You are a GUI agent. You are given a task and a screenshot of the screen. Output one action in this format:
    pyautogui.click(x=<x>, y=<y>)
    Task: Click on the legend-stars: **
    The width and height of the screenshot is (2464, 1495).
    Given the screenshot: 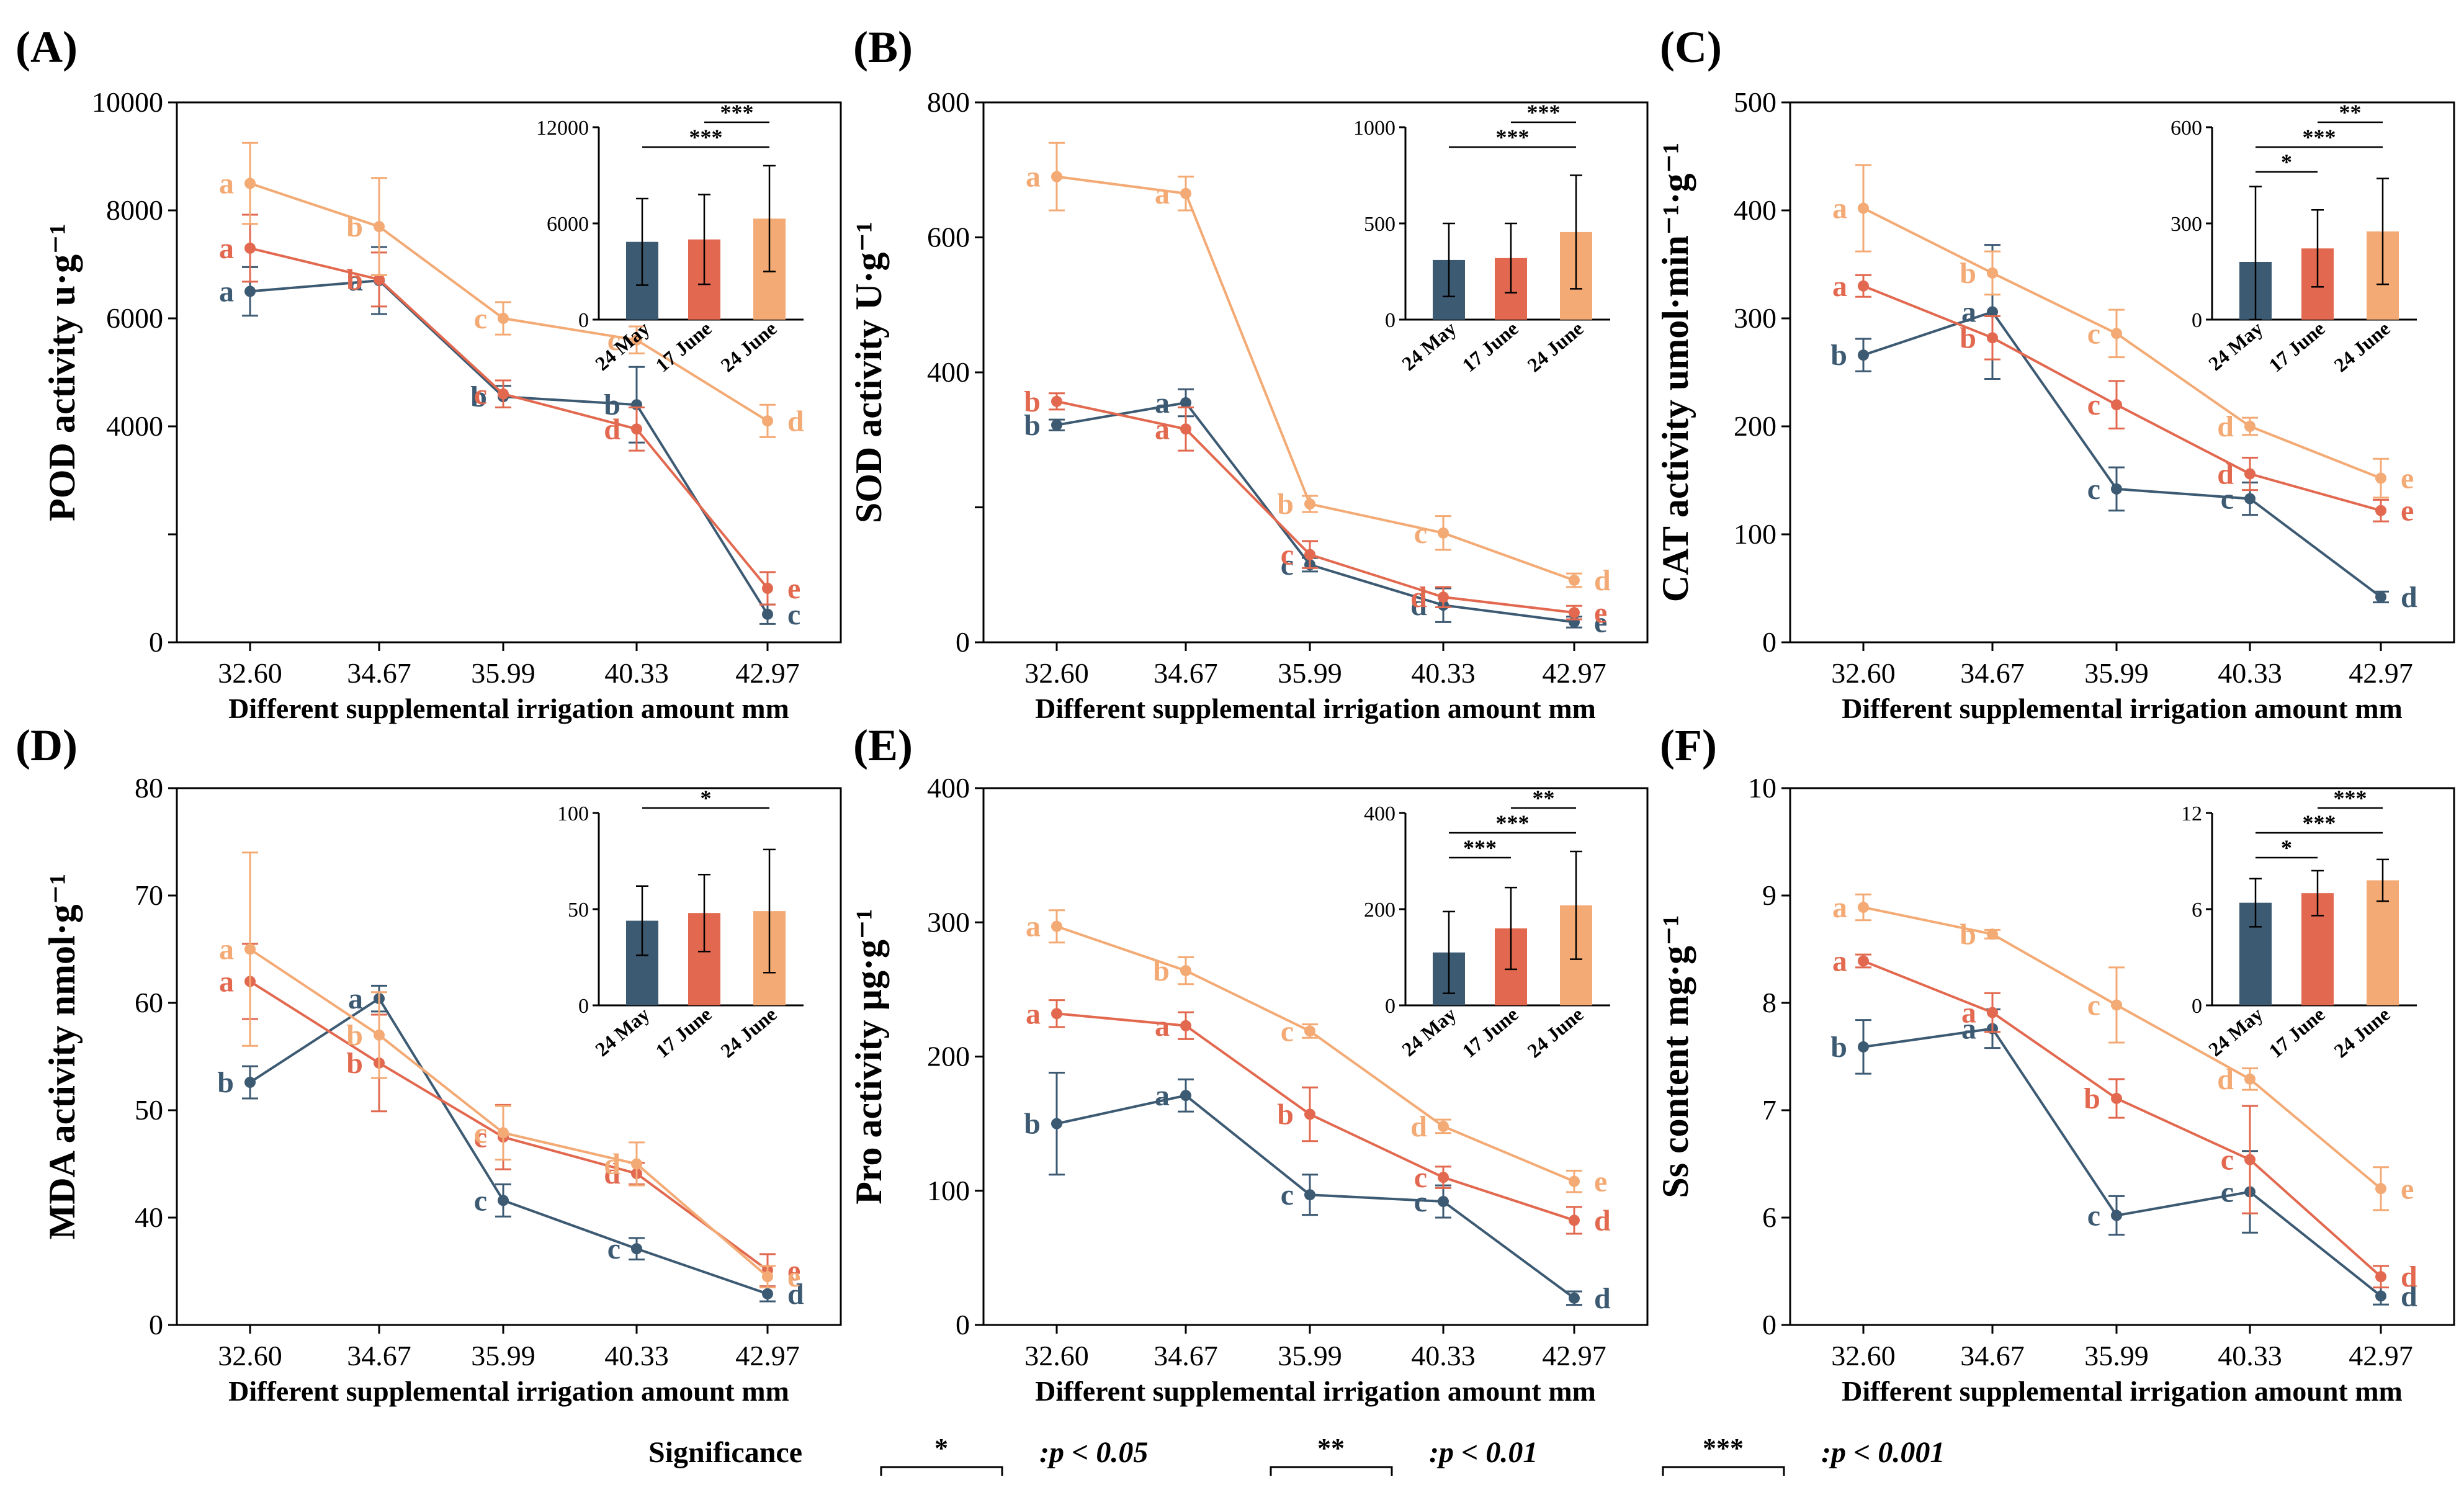 What is the action you would take?
    pyautogui.click(x=1331, y=1448)
    